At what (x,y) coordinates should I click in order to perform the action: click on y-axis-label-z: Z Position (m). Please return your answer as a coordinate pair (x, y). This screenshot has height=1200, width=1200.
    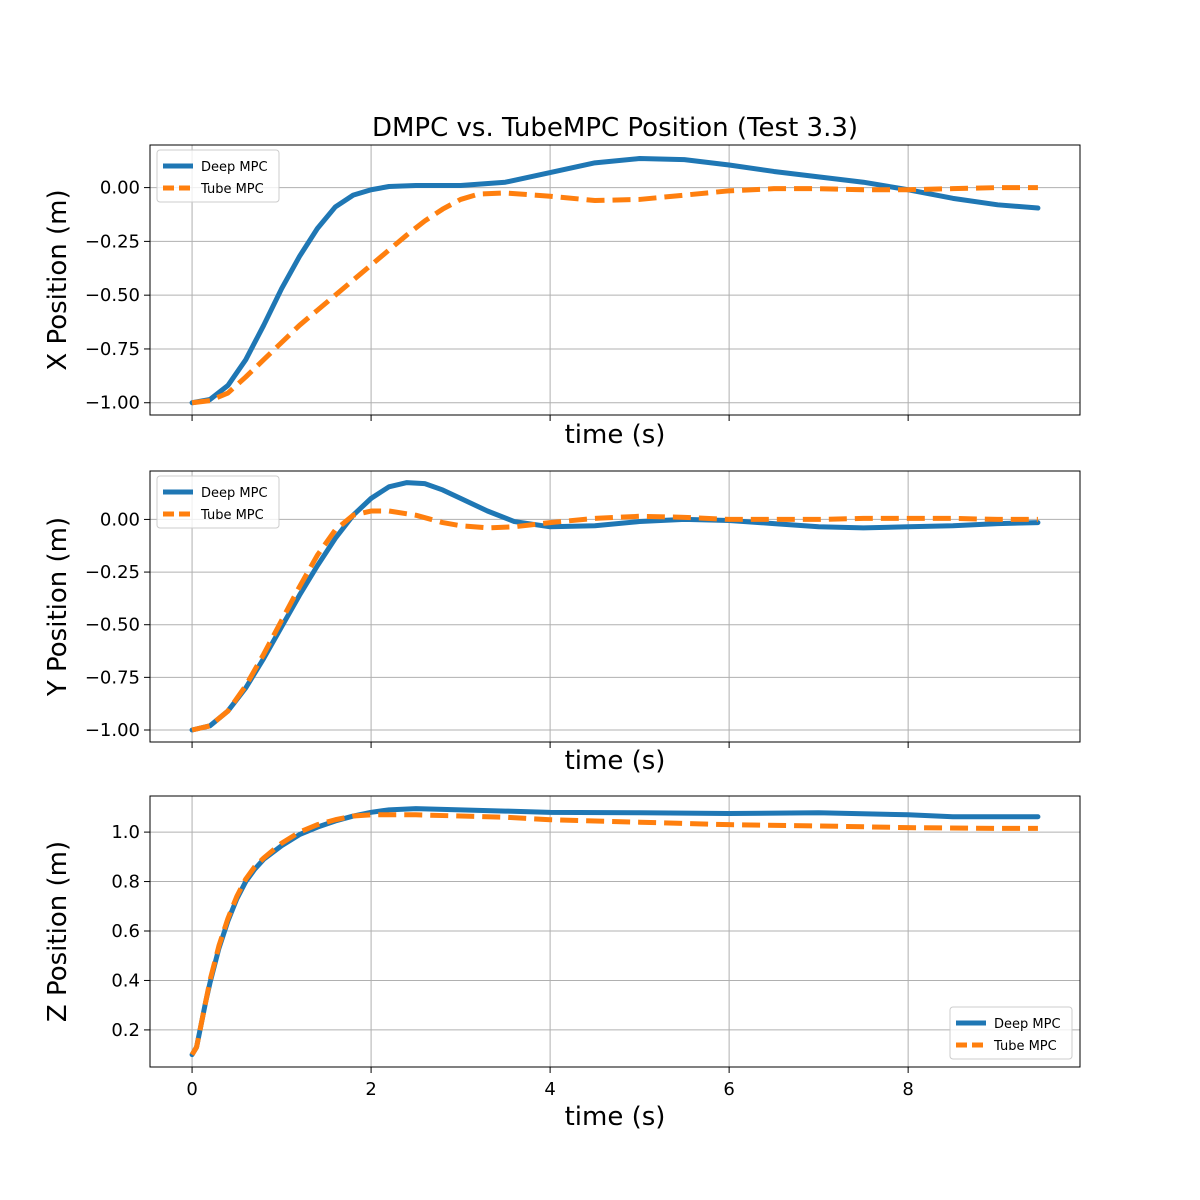
    Looking at the image, I should click on (58, 931).